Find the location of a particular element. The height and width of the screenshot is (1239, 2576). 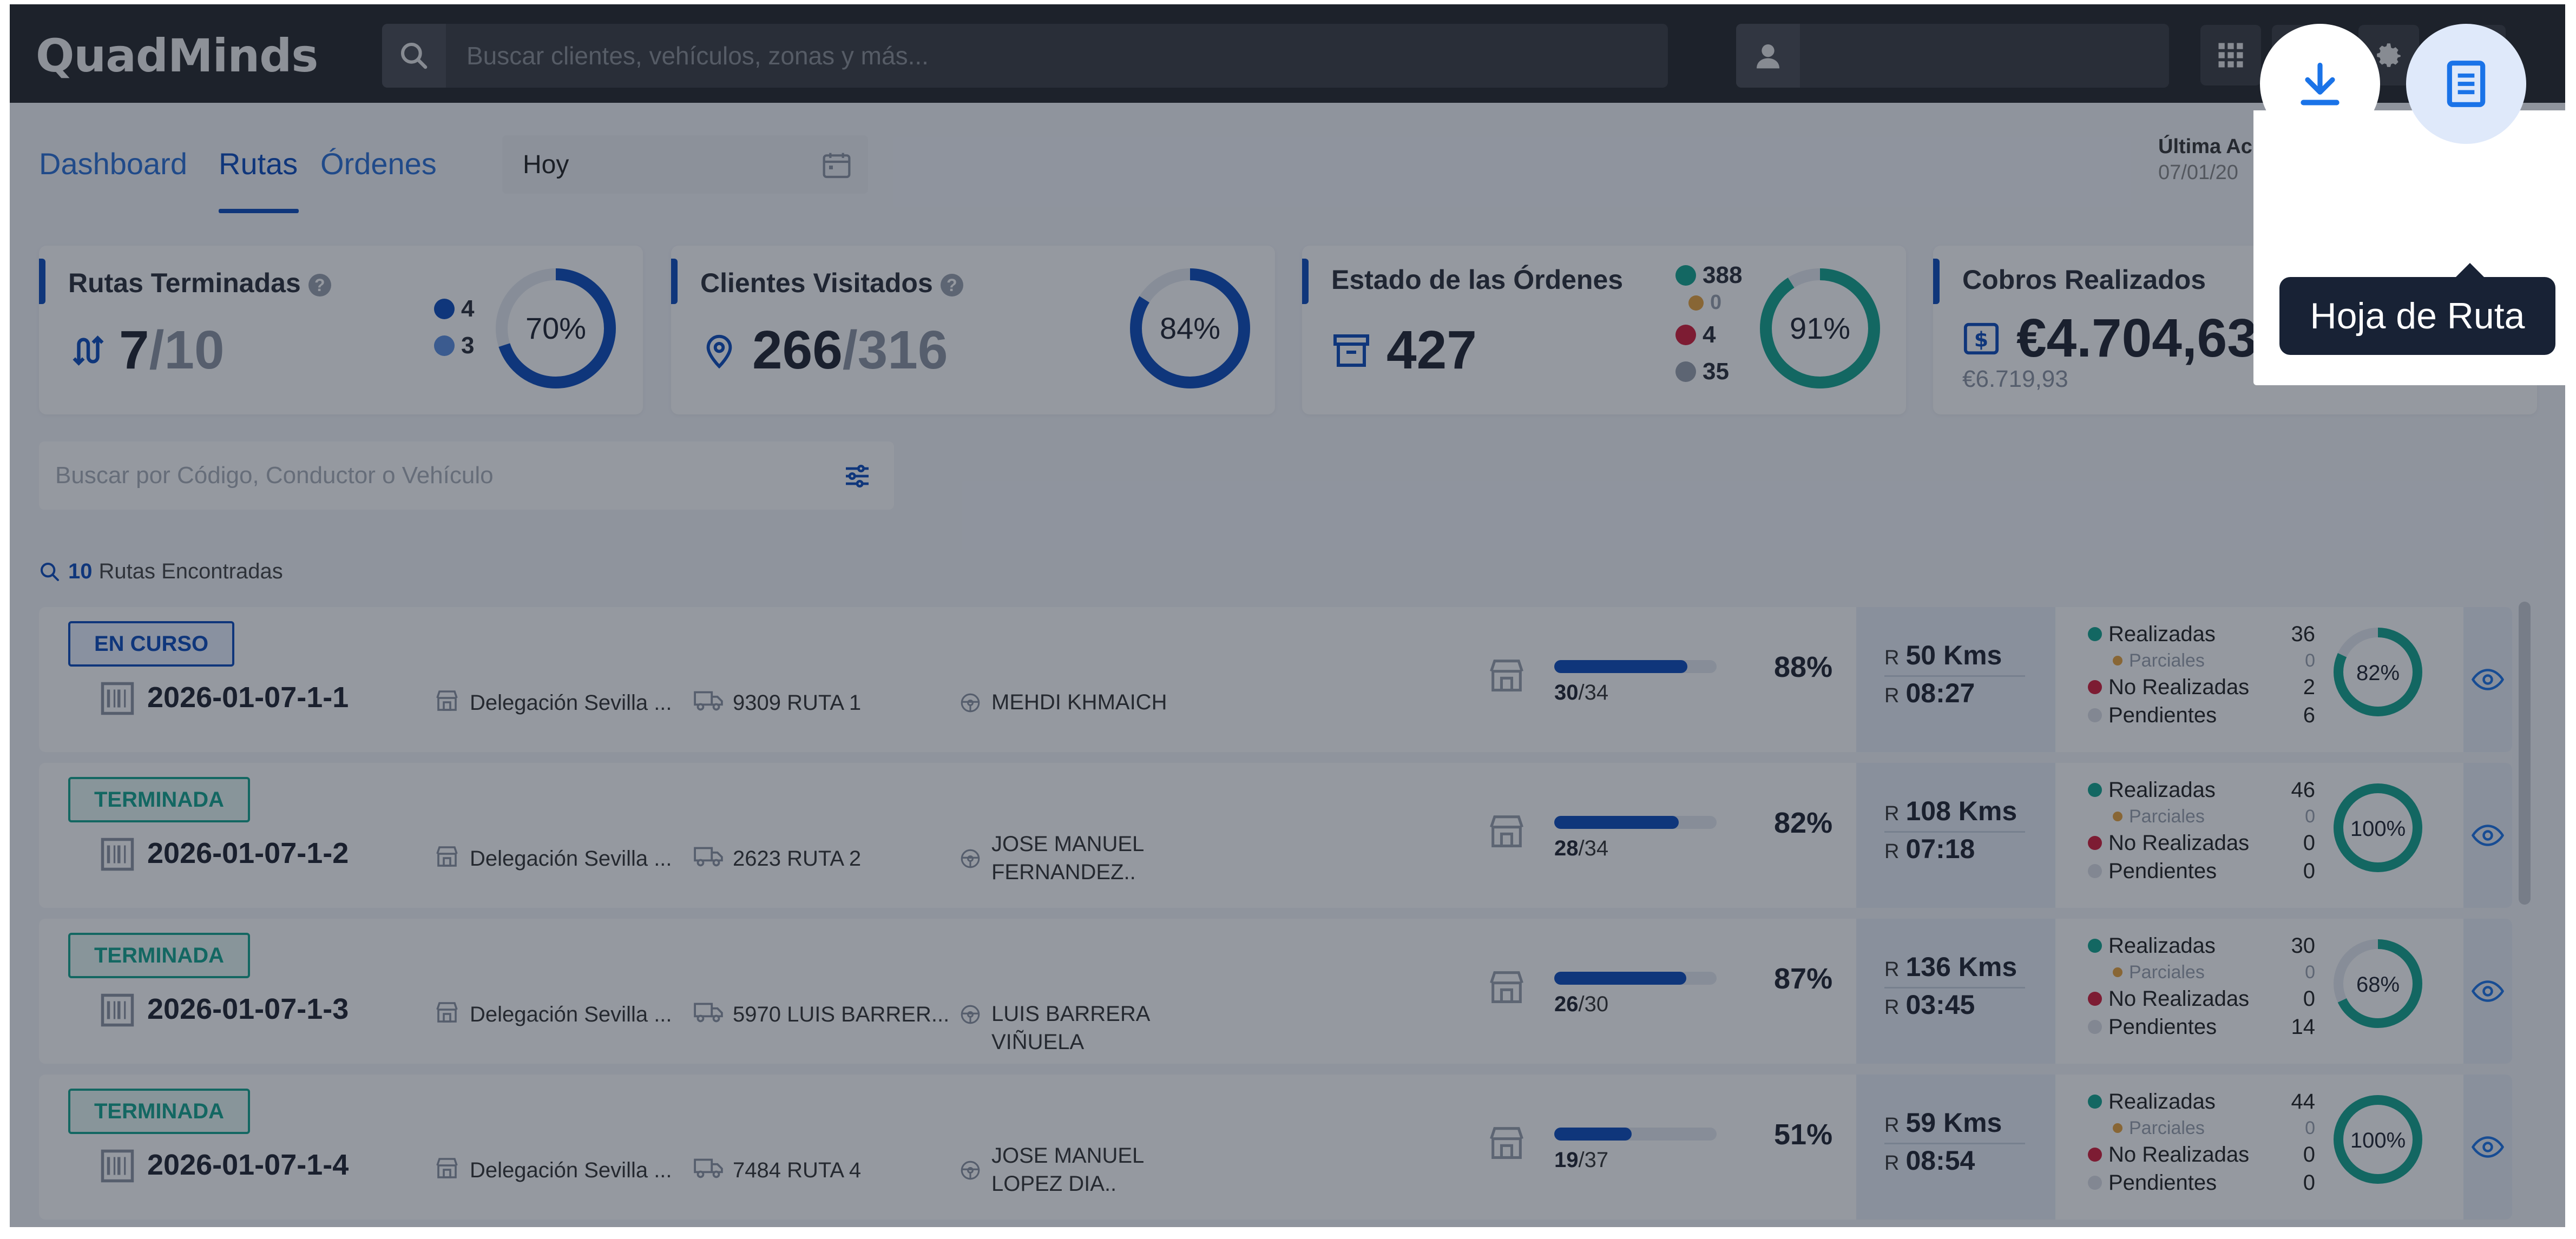

apps-grid-icon is located at coordinates (2230, 55).